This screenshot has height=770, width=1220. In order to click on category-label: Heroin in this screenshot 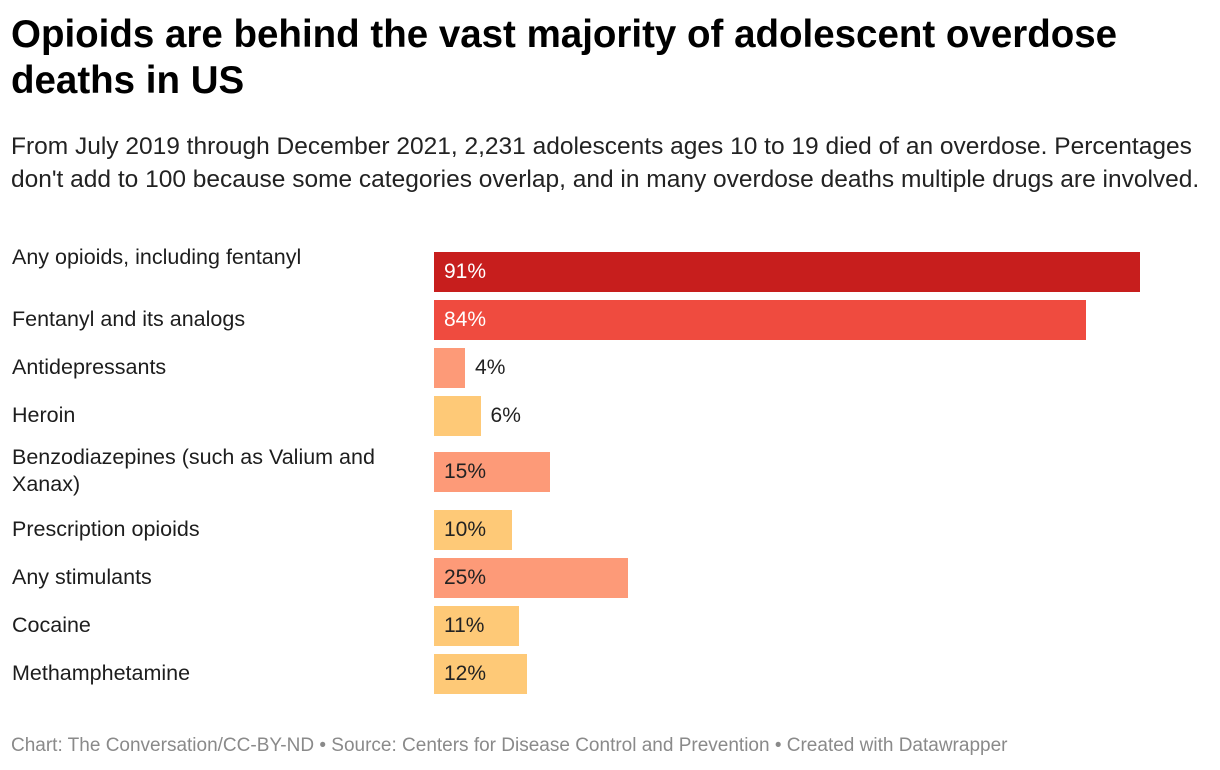, I will do `click(44, 415)`.